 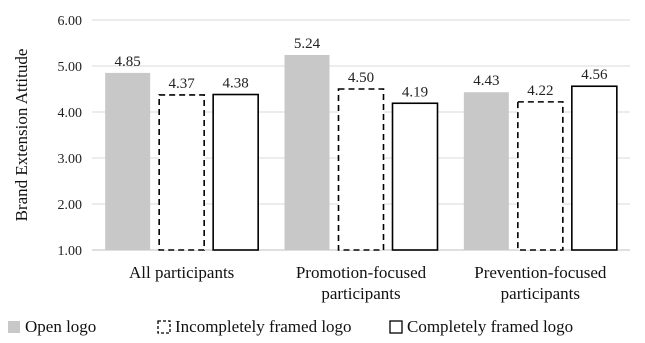 I want to click on category-label: Prevention-focused, so click(x=540, y=272).